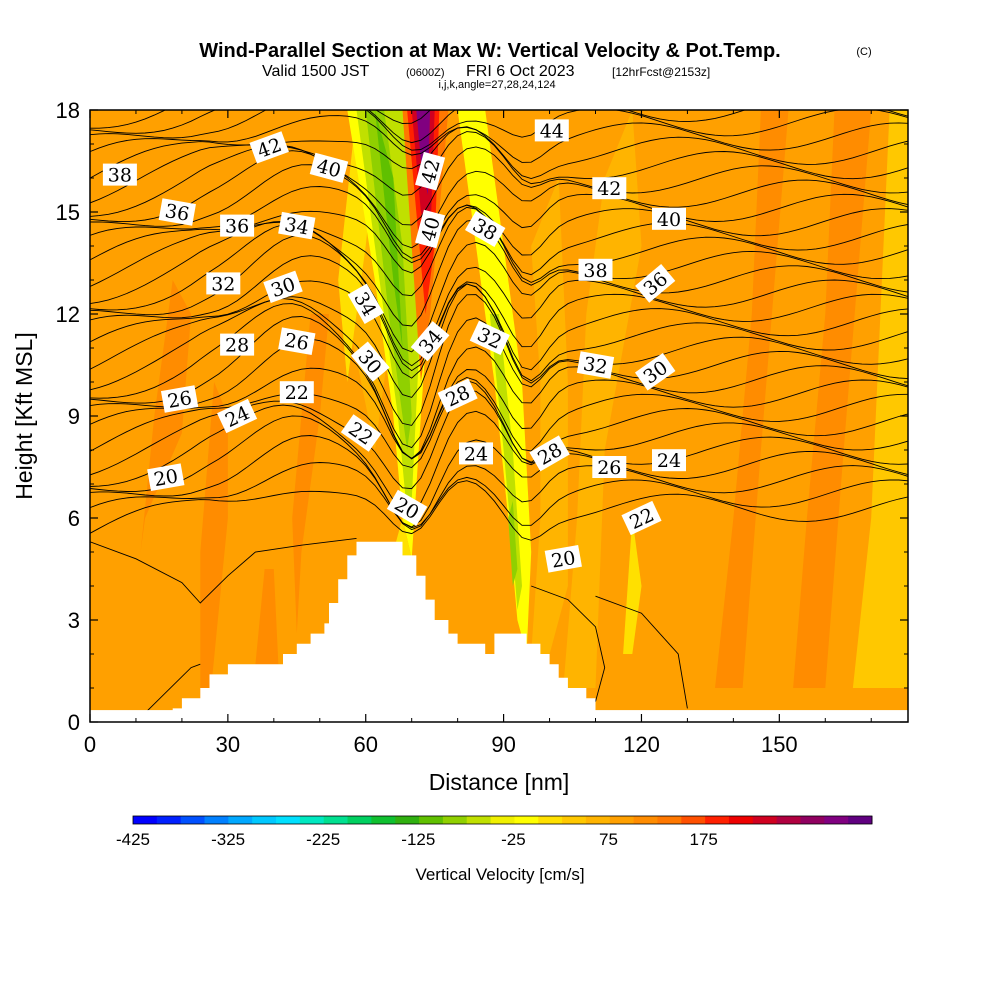  What do you see at coordinates (863, 52) in the screenshot?
I see `title-mark: (C)` at bounding box center [863, 52].